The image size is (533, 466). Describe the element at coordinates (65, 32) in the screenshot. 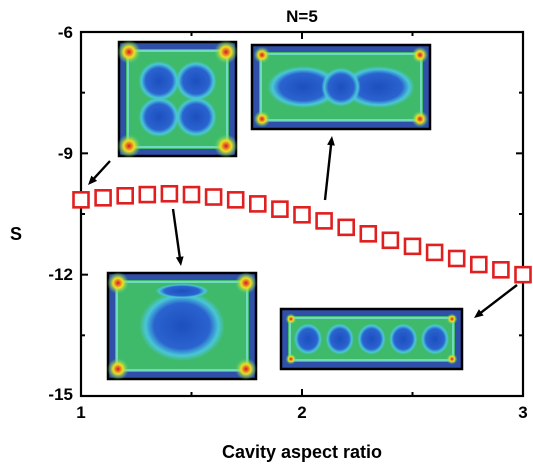

I see `y-tick-label: -6` at that location.